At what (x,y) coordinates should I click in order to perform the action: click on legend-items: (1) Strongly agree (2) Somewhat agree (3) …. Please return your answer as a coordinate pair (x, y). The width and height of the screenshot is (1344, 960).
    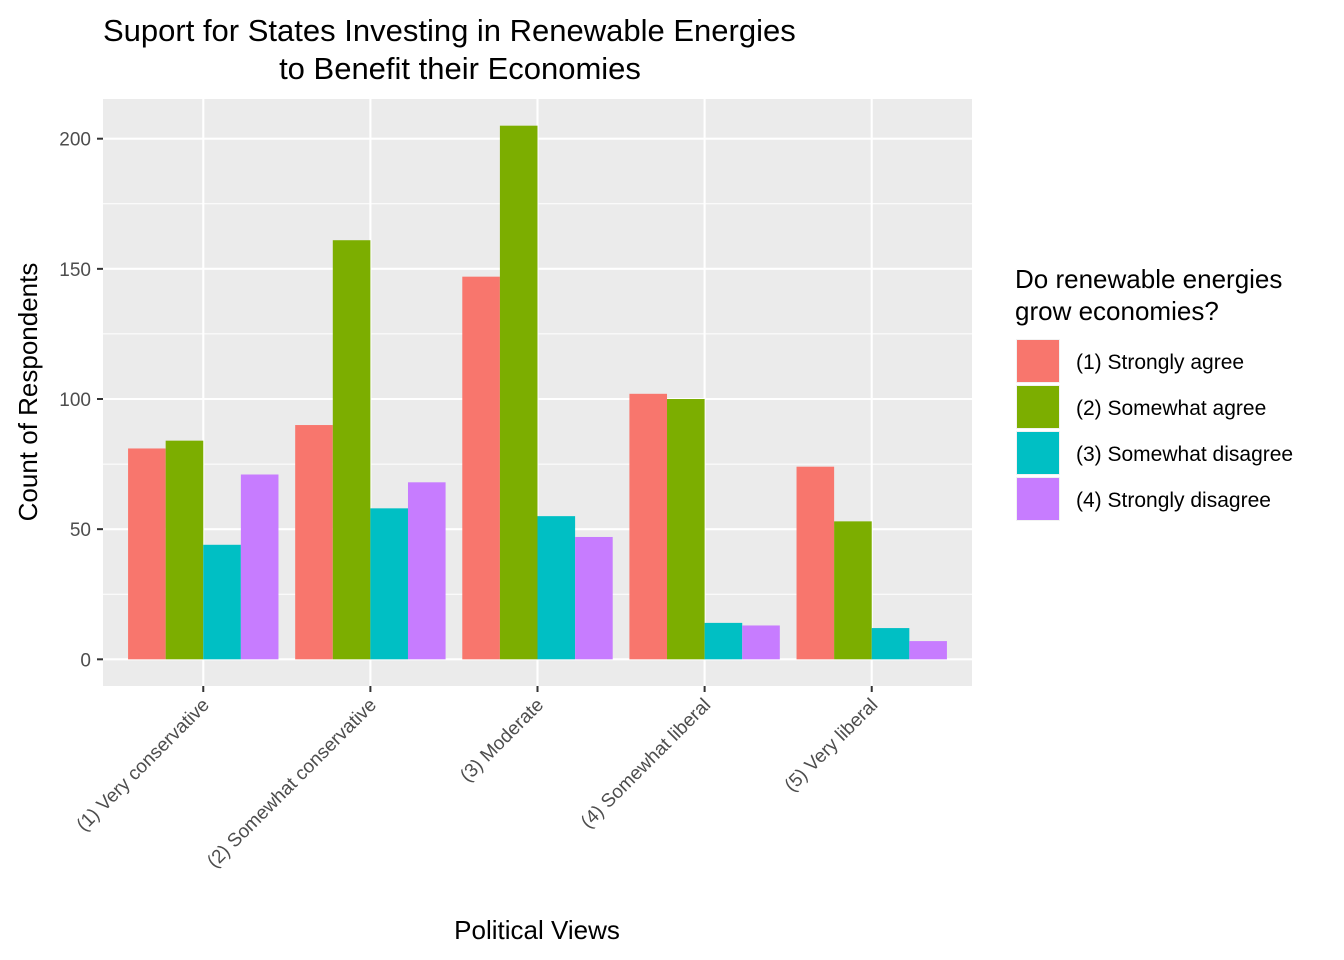
    Looking at the image, I should click on (1154, 430).